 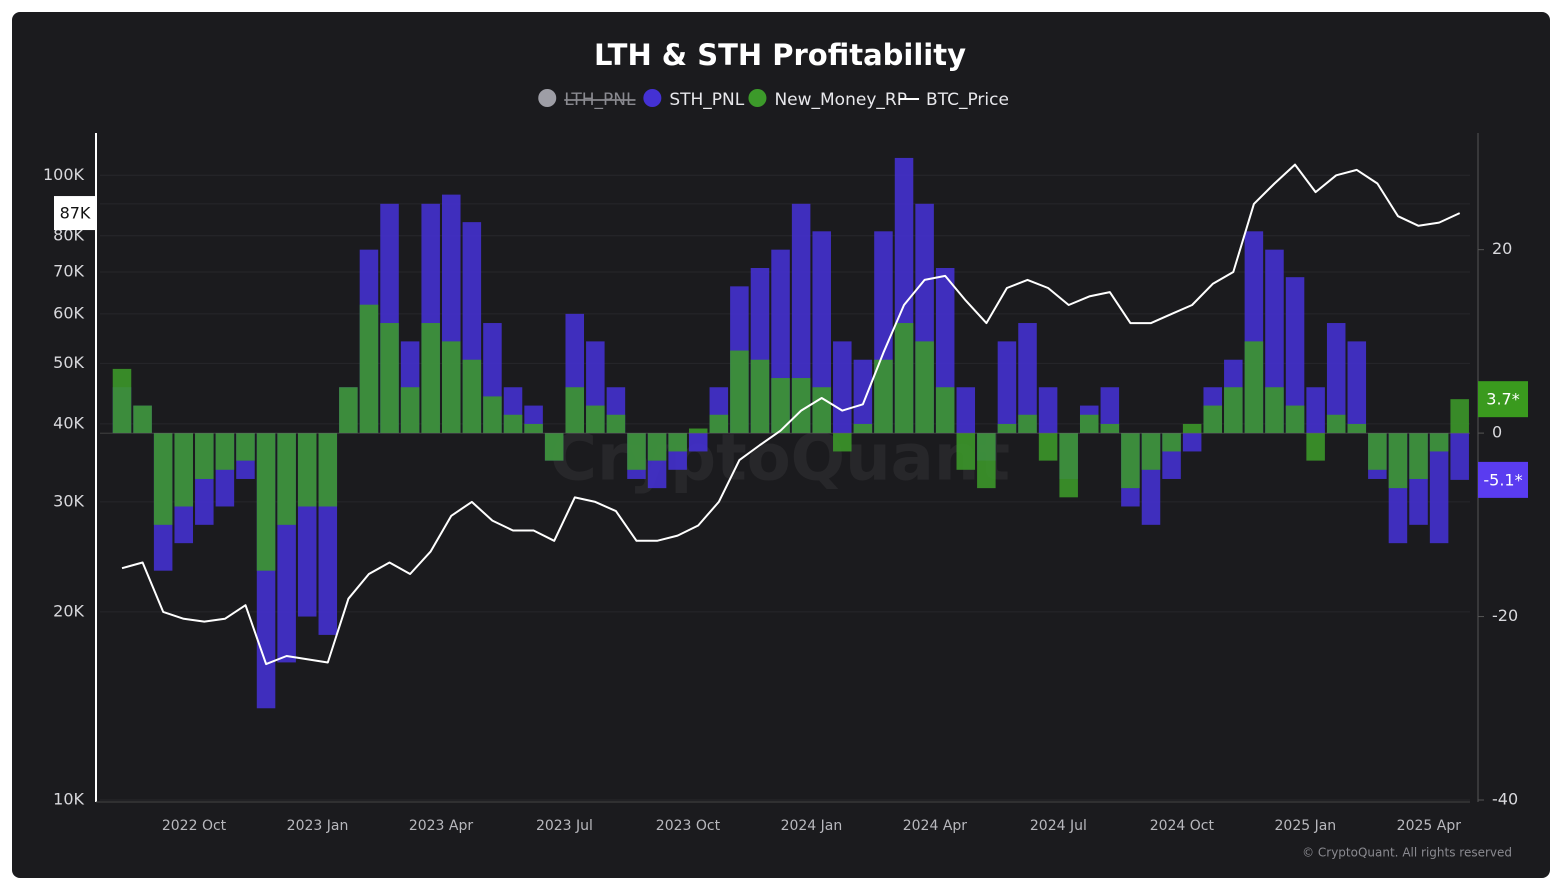 What do you see at coordinates (68, 312) in the screenshot?
I see `y-tick-label: 60K` at bounding box center [68, 312].